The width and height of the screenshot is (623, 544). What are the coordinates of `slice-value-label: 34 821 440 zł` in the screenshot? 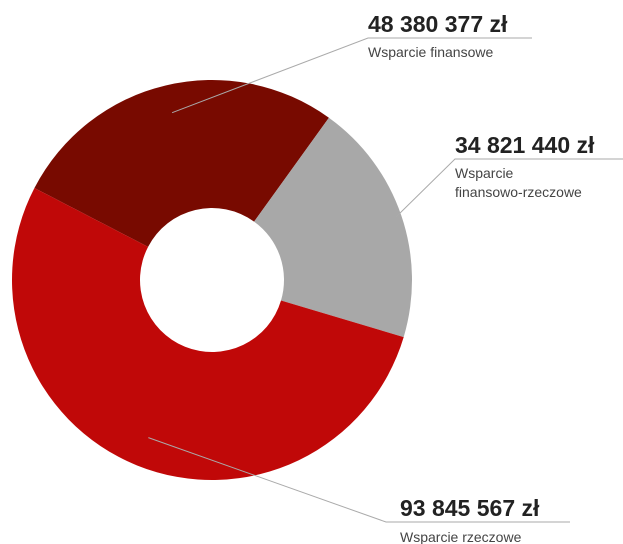 It's located at (525, 145).